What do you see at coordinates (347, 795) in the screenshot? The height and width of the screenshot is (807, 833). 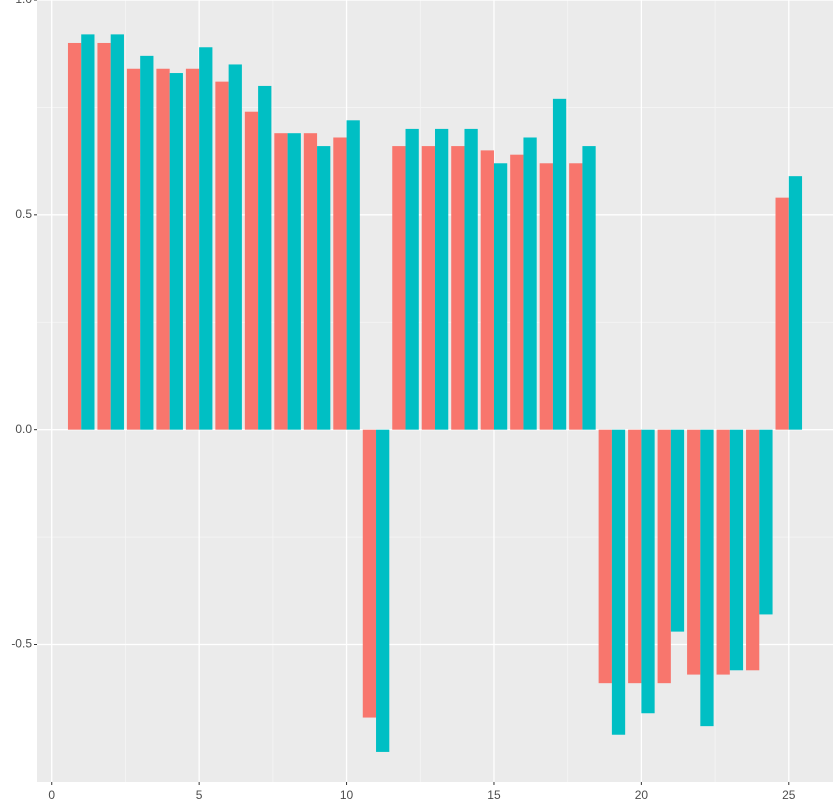 I see `x-tick-label: 10` at bounding box center [347, 795].